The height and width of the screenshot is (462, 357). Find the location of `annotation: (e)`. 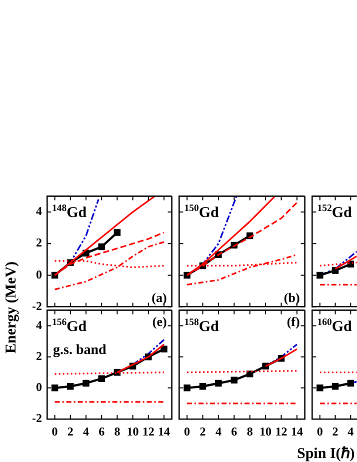

annotation: (e) is located at coordinates (159, 321).